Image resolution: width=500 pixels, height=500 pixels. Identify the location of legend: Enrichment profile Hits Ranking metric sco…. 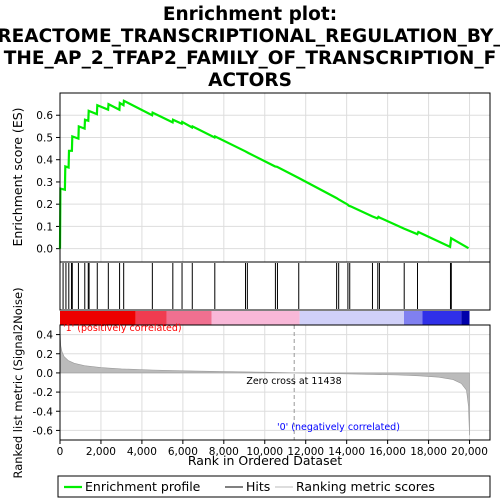
(274, 486).